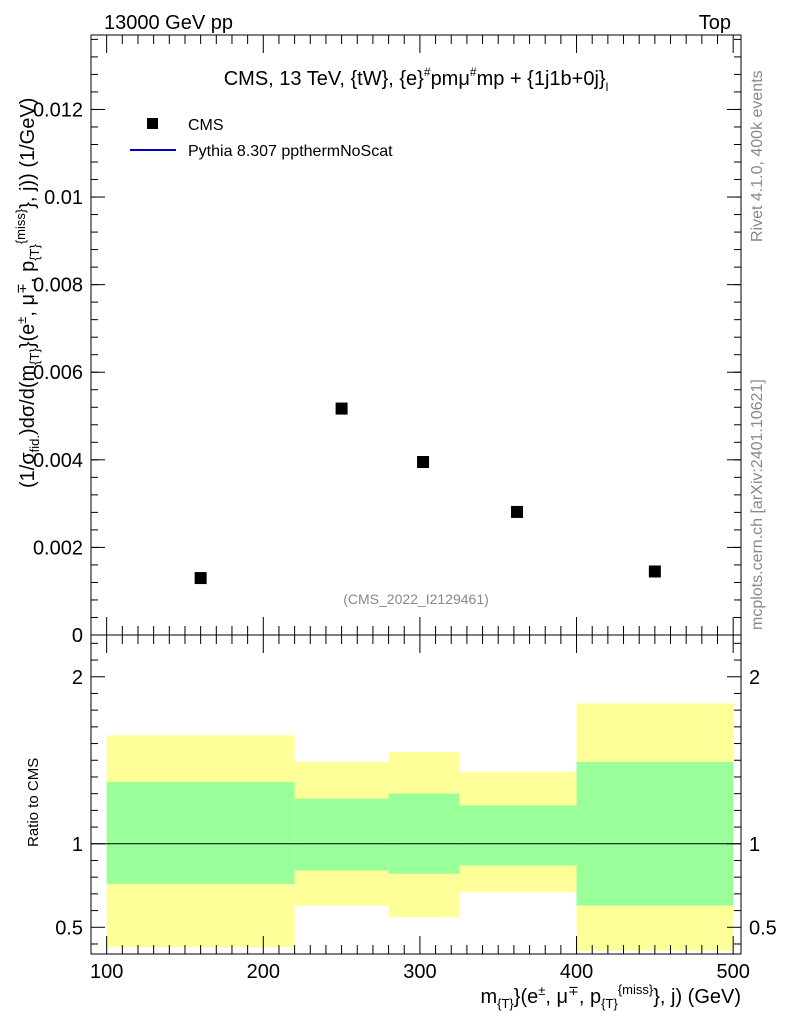 The width and height of the screenshot is (786, 1024). What do you see at coordinates (58, 373) in the screenshot?
I see `main-y-tick-label: 0.006` at bounding box center [58, 373].